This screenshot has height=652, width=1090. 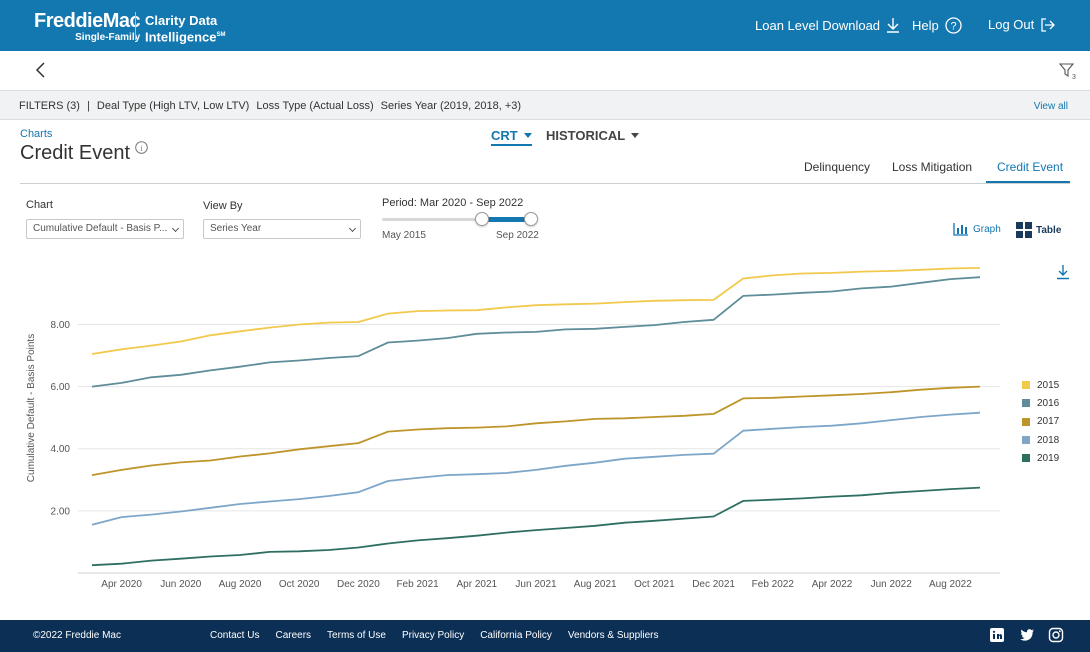 I want to click on freddie-mac-logo: FreddieMac Single-Family, so click(x=87, y=26).